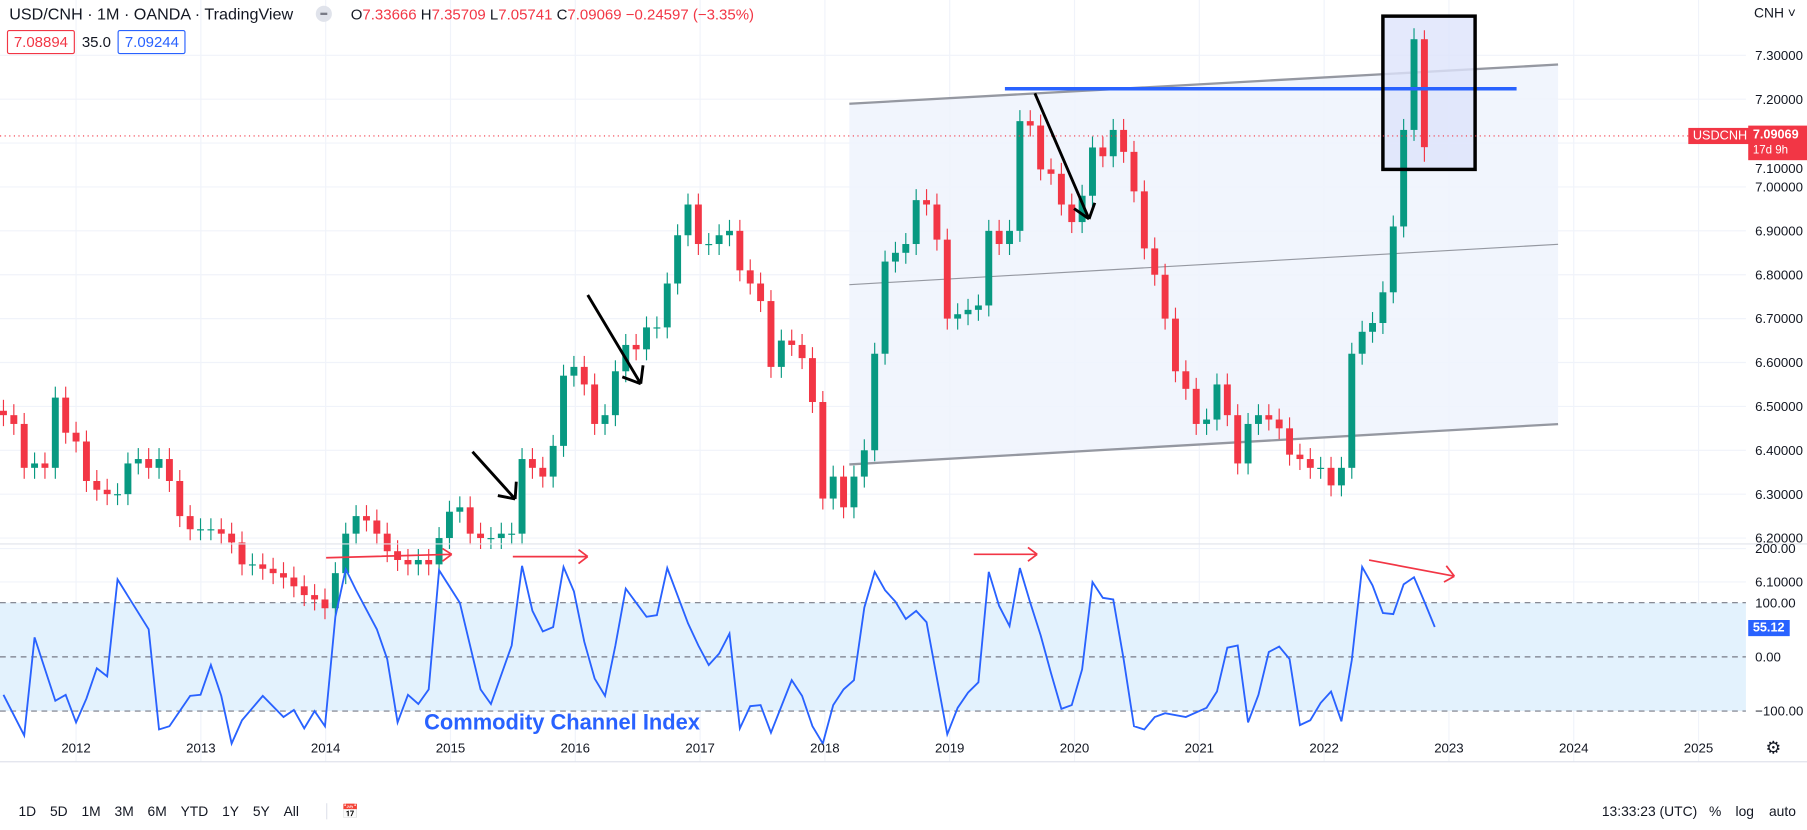  I want to click on open-value: 7.33666, so click(389, 14).